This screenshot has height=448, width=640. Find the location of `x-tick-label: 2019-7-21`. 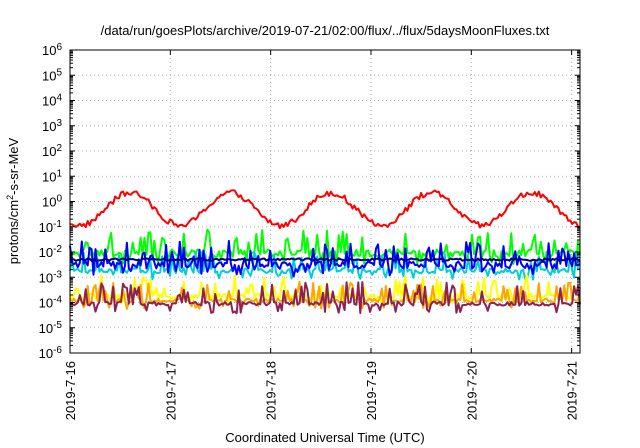

x-tick-label: 2019-7-21 is located at coordinates (572, 390).